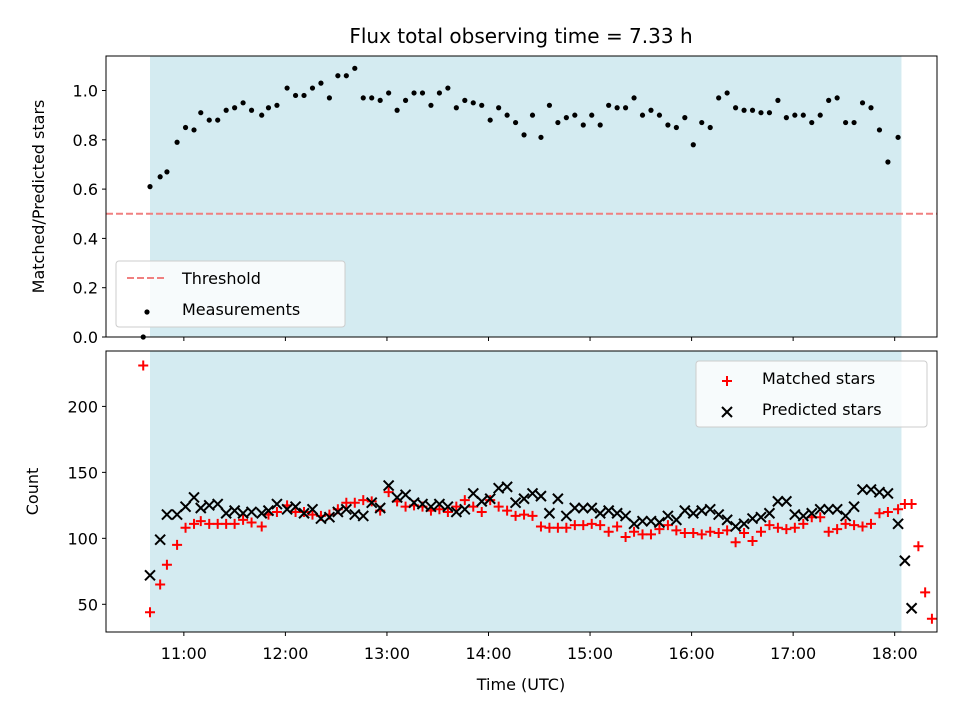 This screenshot has height=720, width=960. I want to click on y-tick-label: 0.4, so click(85, 238).